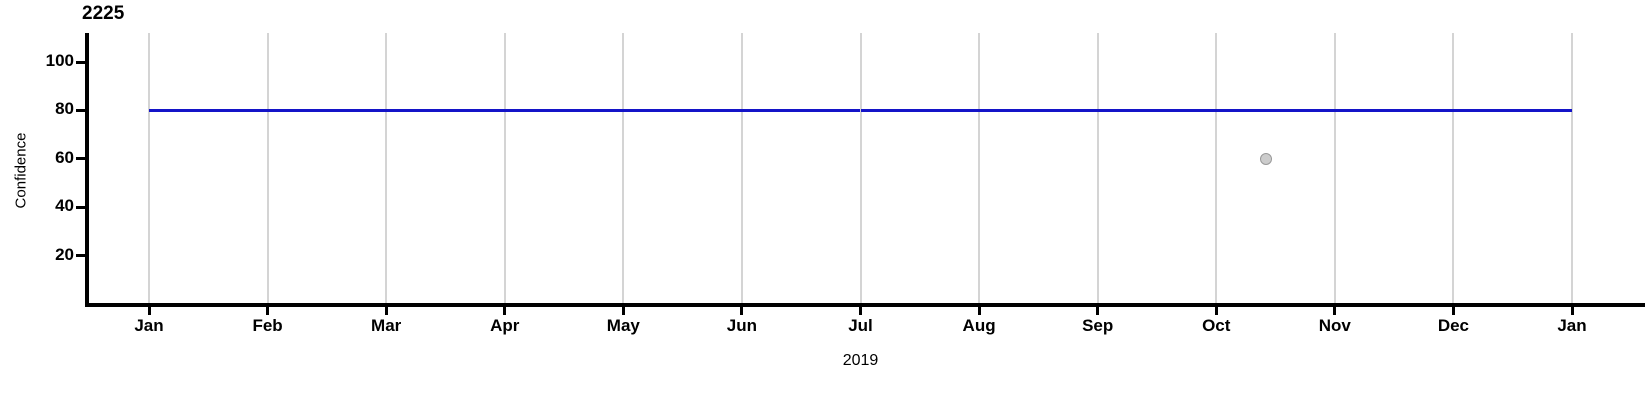 The width and height of the screenshot is (1650, 400). What do you see at coordinates (87, 170) in the screenshot?
I see `y-axis-spine` at bounding box center [87, 170].